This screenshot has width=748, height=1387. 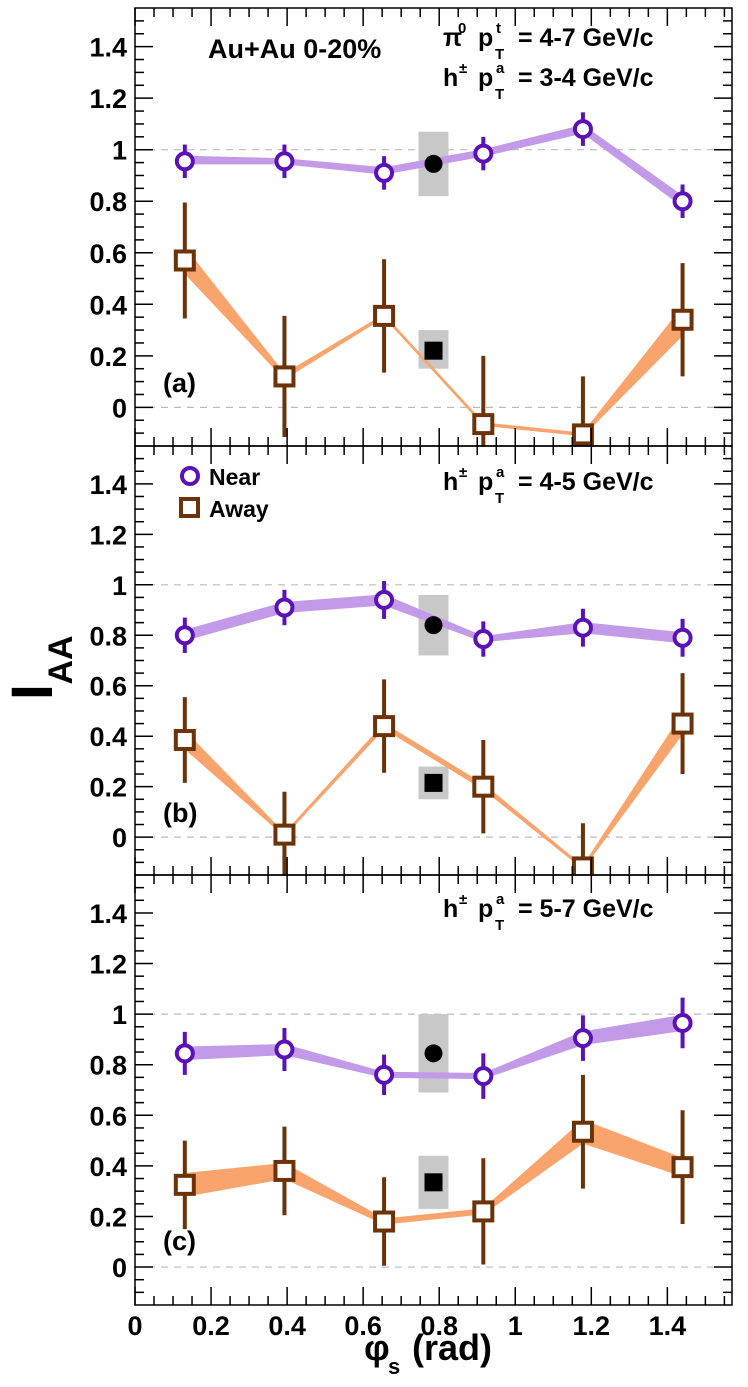 What do you see at coordinates (180, 813) in the screenshot?
I see `panel-label-b: (b)` at bounding box center [180, 813].